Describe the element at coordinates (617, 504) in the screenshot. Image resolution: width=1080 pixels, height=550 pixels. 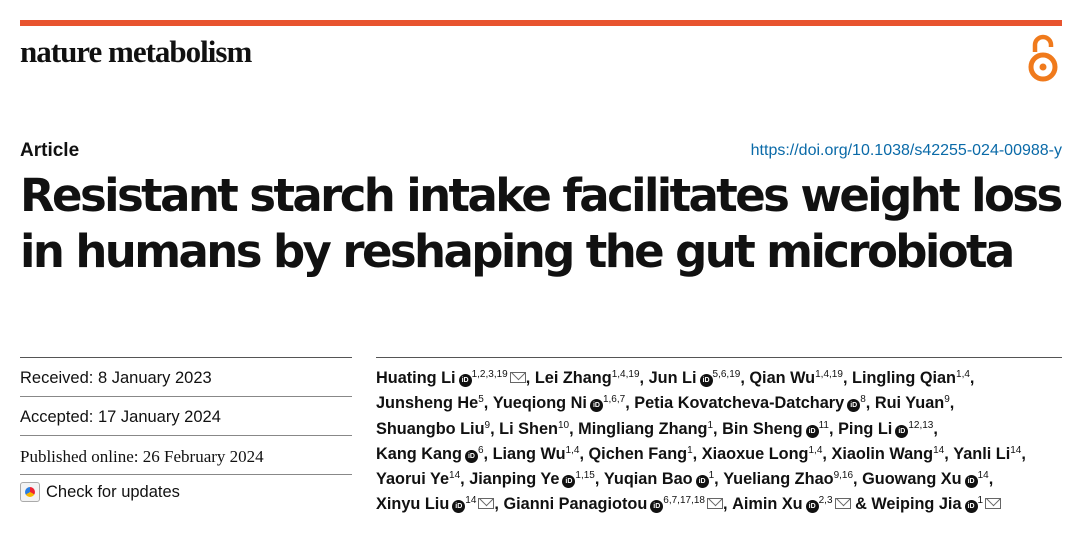
I see `author: Gianni Panagiotou iD6,7,17,18,` at that location.